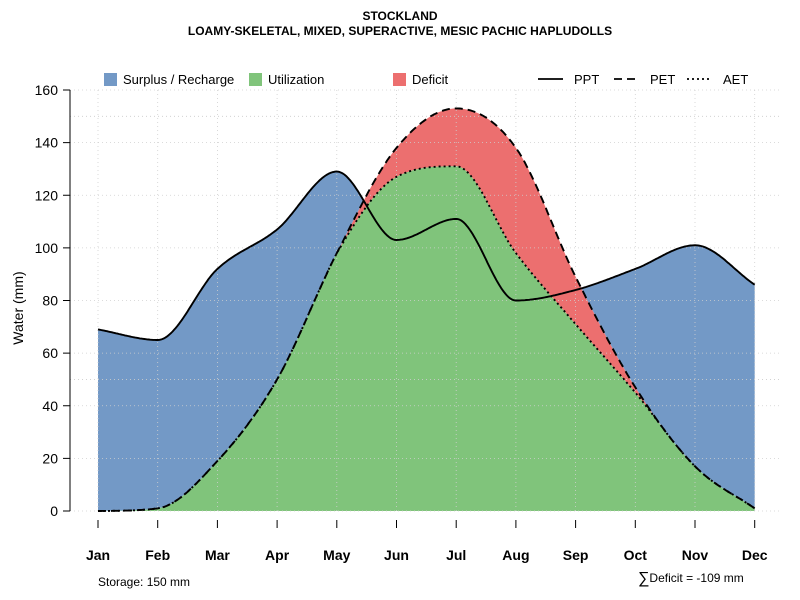 The width and height of the screenshot is (800, 600). Describe the element at coordinates (336, 555) in the screenshot. I see `x-tick-label-4: May` at that location.